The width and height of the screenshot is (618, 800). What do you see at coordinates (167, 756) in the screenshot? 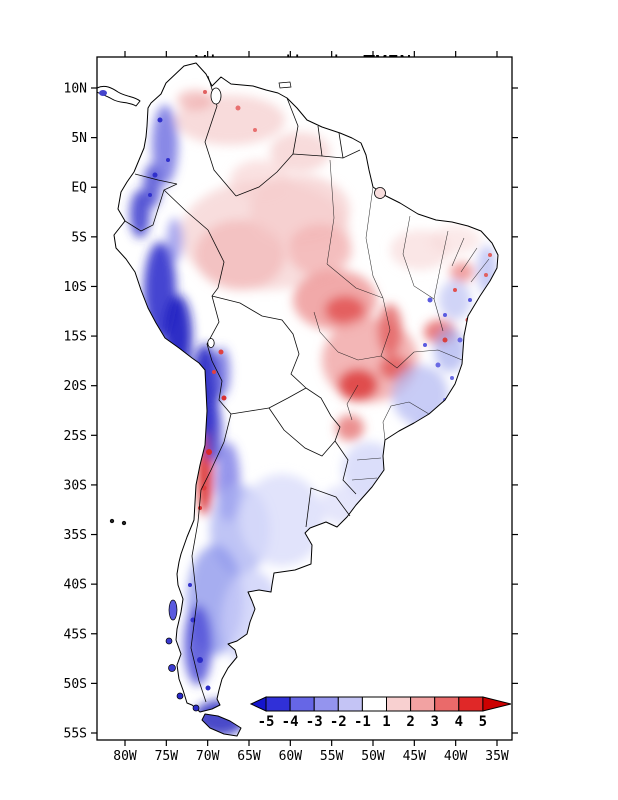
I see `lon-tick-label: 75W` at bounding box center [167, 756].